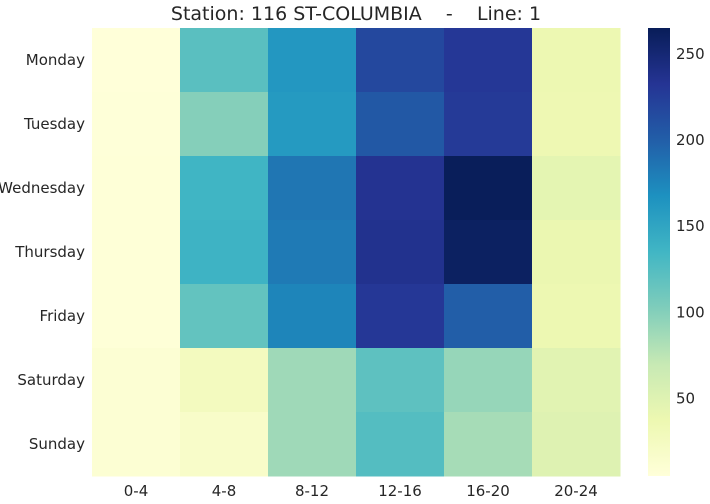 The height and width of the screenshot is (504, 710). What do you see at coordinates (690, 140) in the screenshot?
I see `colorbar-tick-label: 200` at bounding box center [690, 140].